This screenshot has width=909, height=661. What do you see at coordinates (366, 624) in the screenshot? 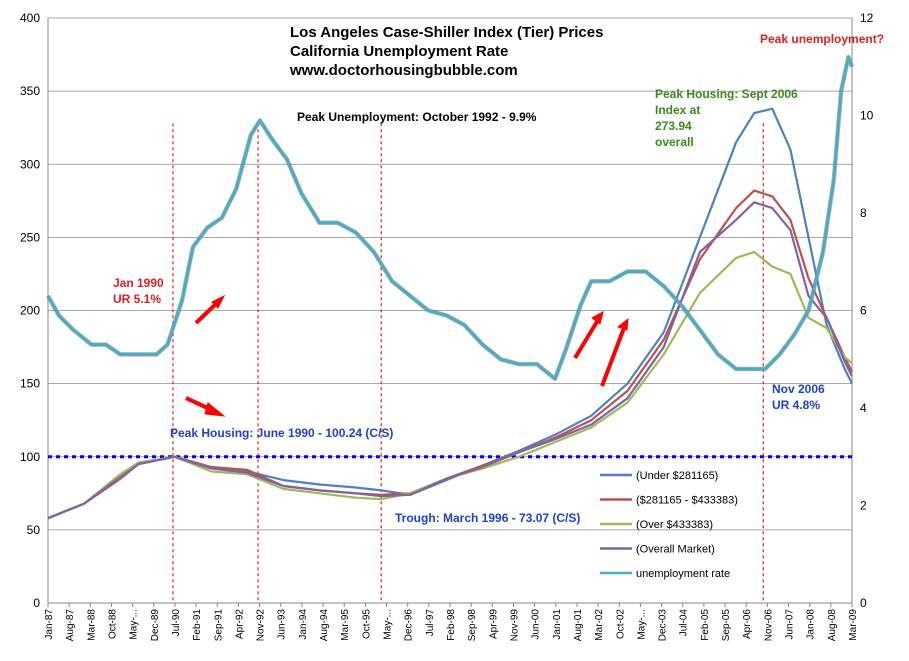
I see `x-tick-label: Oct-95` at bounding box center [366, 624].